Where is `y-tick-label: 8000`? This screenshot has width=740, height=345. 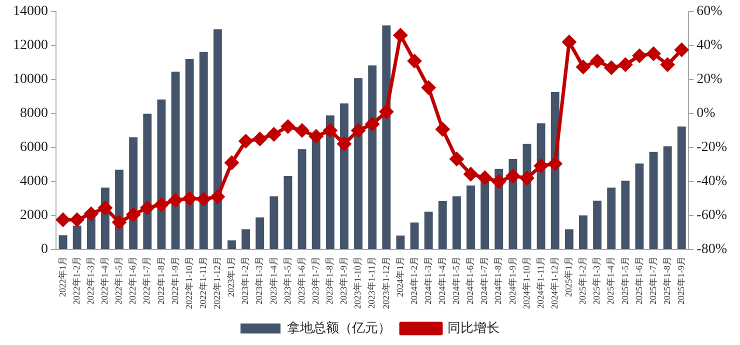
y-tick-label: 8000 is located at coordinates (34, 114).